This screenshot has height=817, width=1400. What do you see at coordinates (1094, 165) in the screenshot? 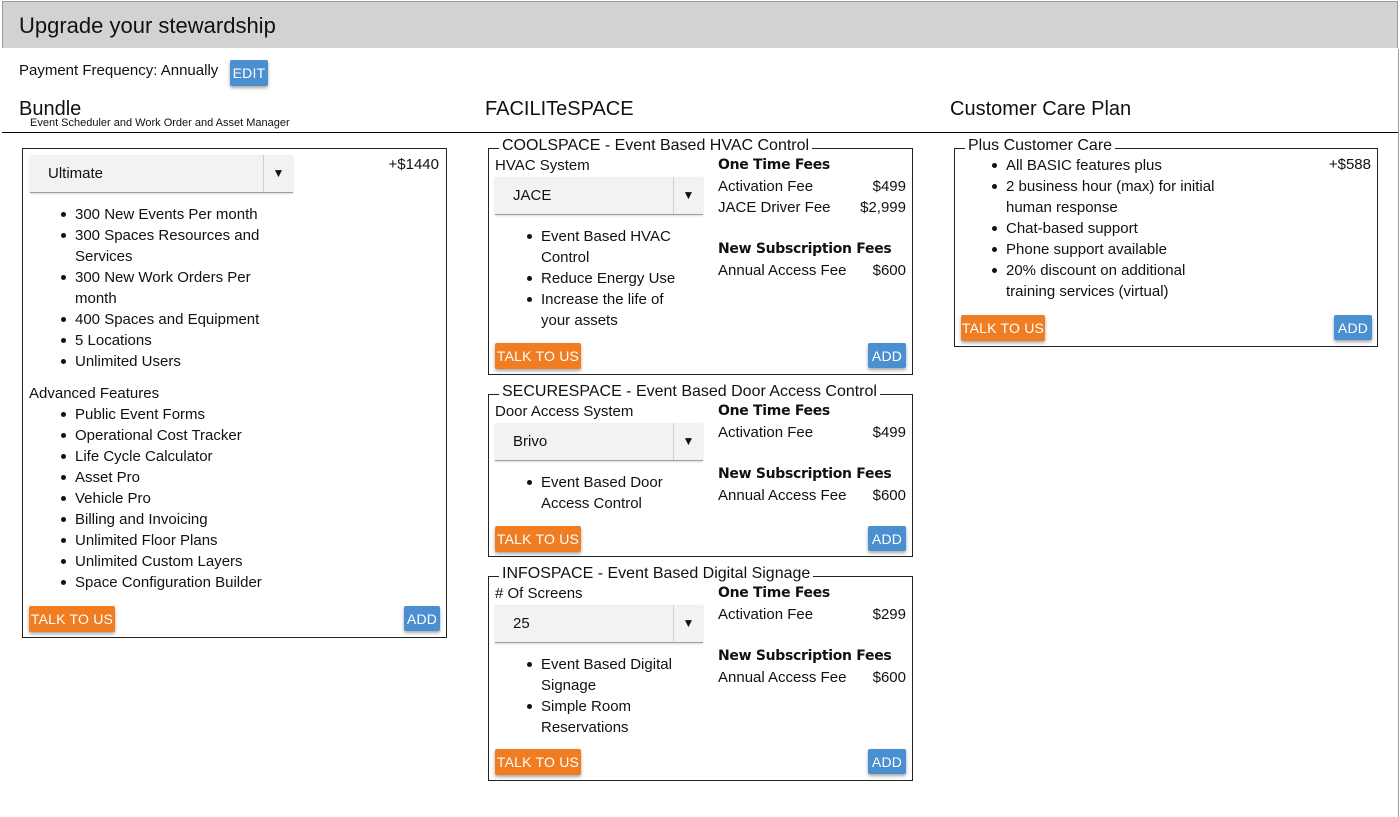
I see `list-item: All BASIC features plus` at bounding box center [1094, 165].